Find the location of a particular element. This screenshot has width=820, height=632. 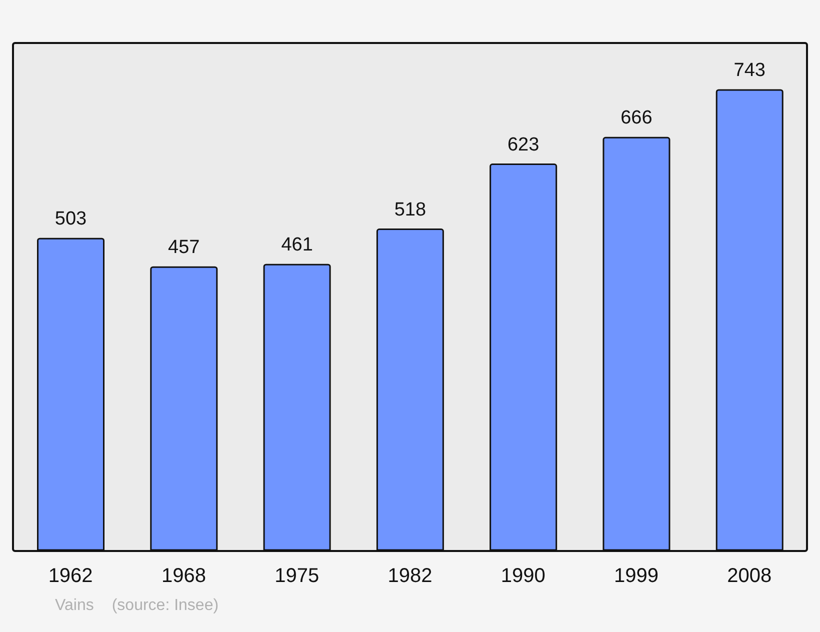

x-tick-label: 1999 is located at coordinates (636, 576).